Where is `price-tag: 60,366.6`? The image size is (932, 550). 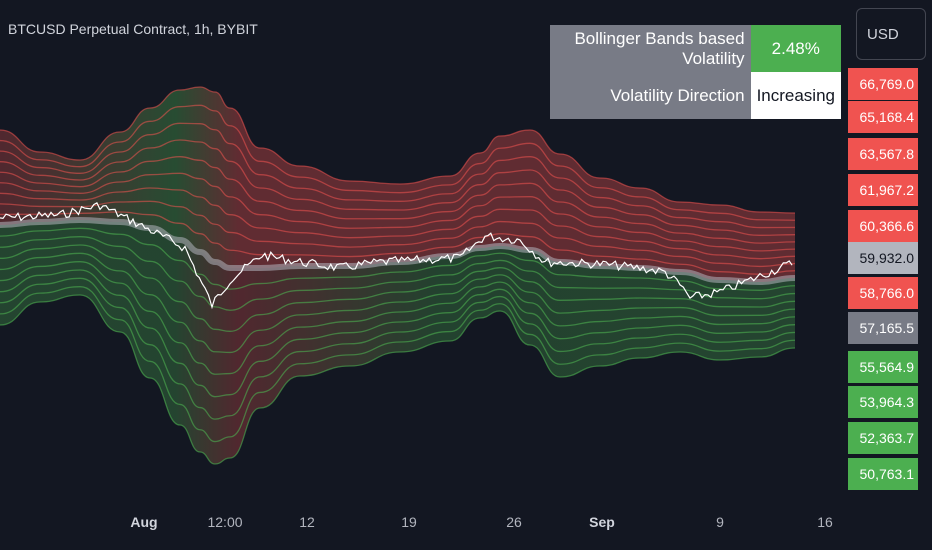
price-tag: 60,366.6 is located at coordinates (883, 226).